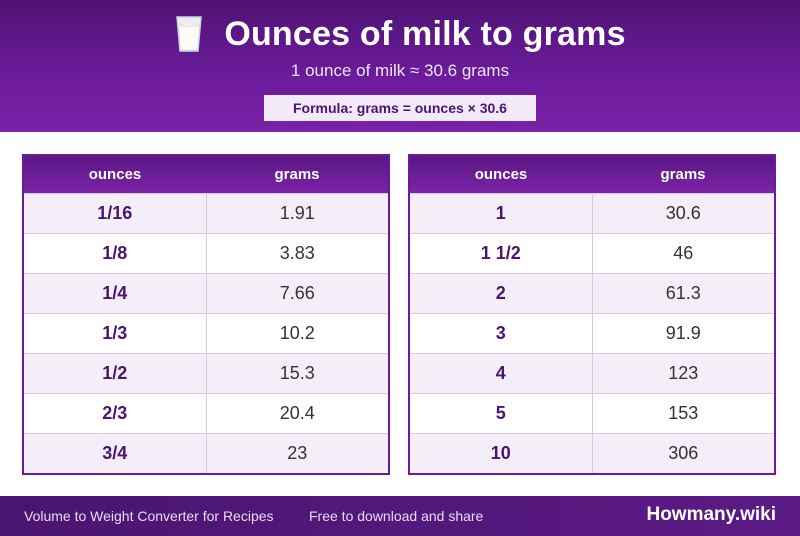  I want to click on grams-cell: 20.4, so click(297, 413).